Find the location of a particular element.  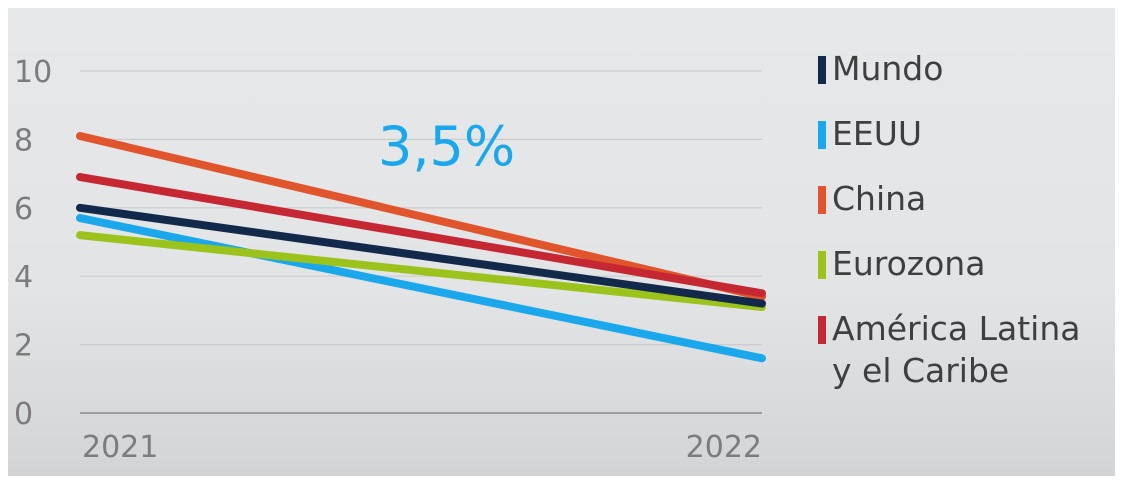

x-tick-label: 2022 is located at coordinates (724, 447).